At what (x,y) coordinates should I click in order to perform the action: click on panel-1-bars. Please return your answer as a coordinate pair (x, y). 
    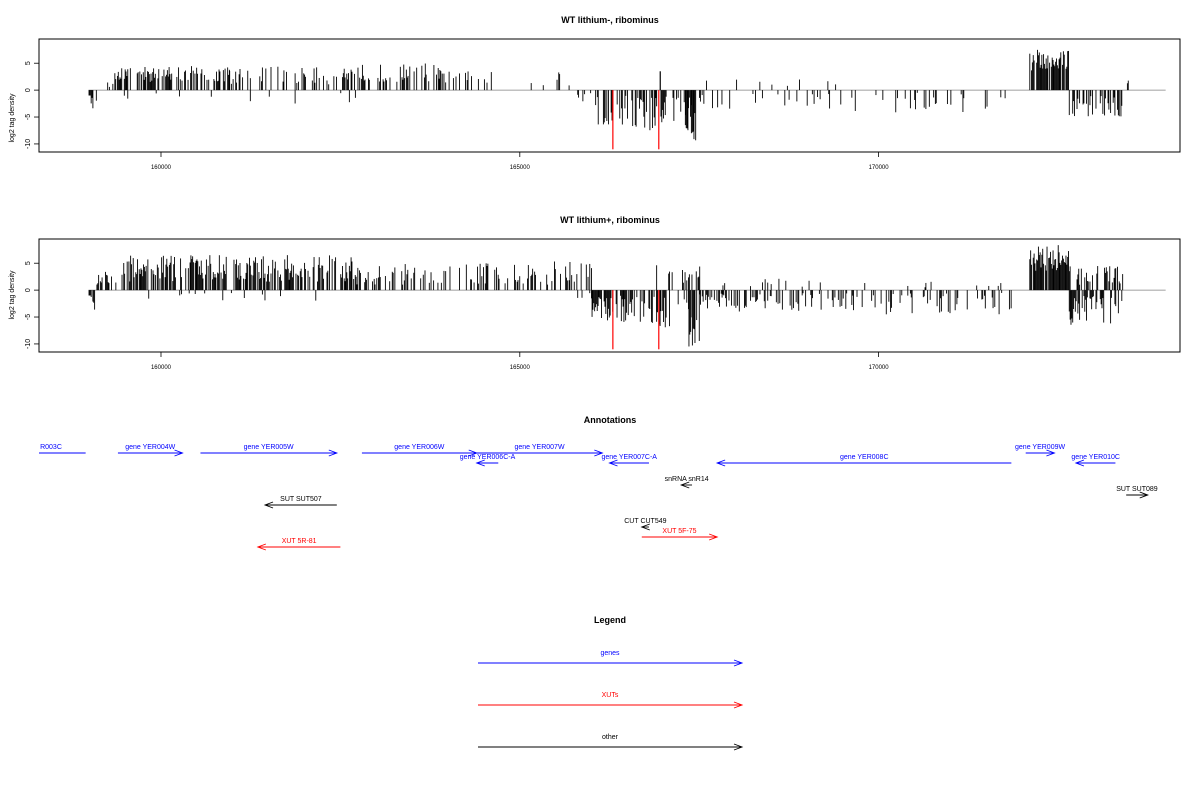
    Looking at the image, I should click on (627, 99).